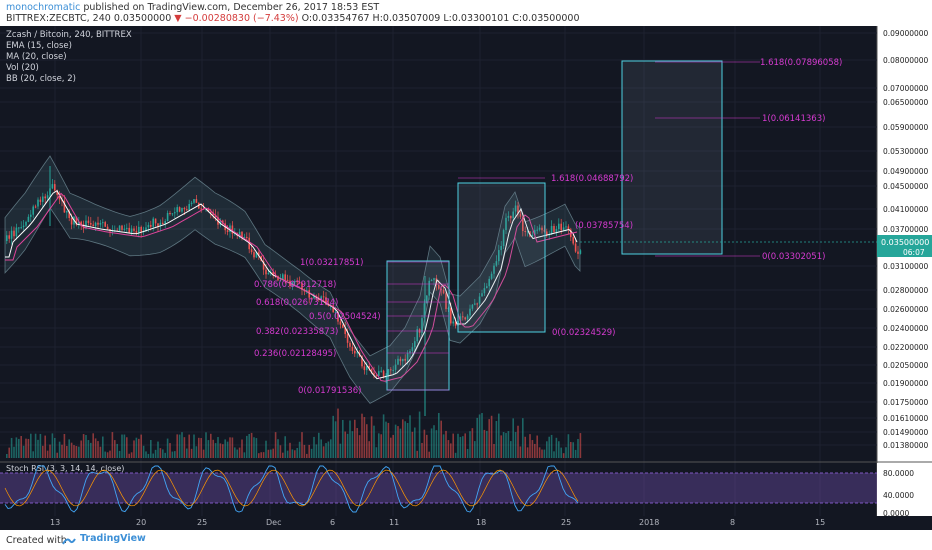 This screenshot has height=550, width=932. What do you see at coordinates (41, 79) in the screenshot?
I see `legend-bb: BB (20, close, 2)` at bounding box center [41, 79].